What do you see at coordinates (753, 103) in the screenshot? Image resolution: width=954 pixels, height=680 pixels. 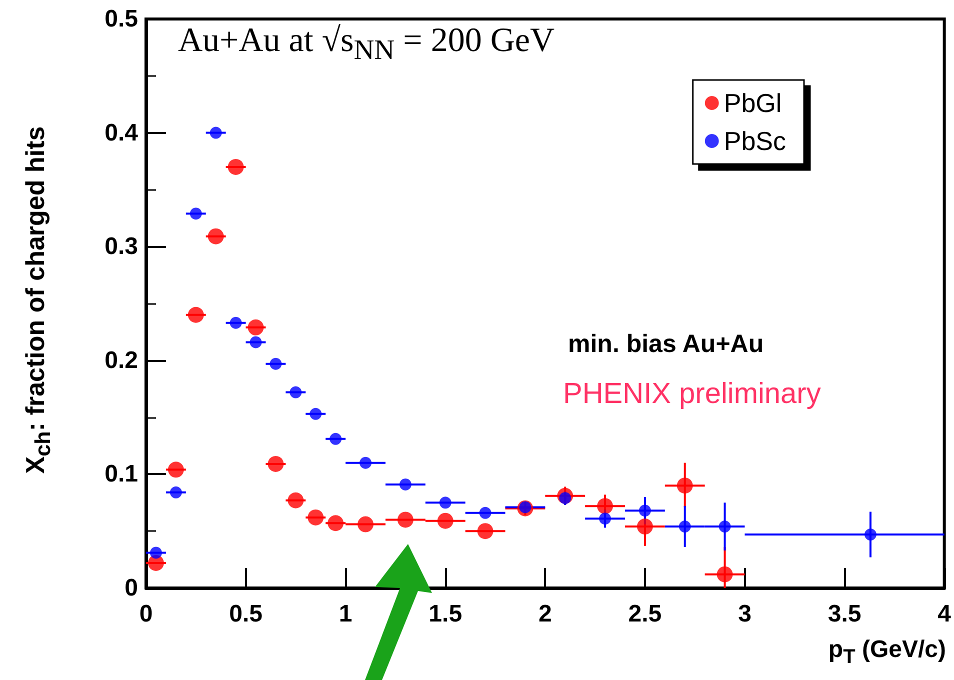 I see `legend-label: PbGl` at bounding box center [753, 103].